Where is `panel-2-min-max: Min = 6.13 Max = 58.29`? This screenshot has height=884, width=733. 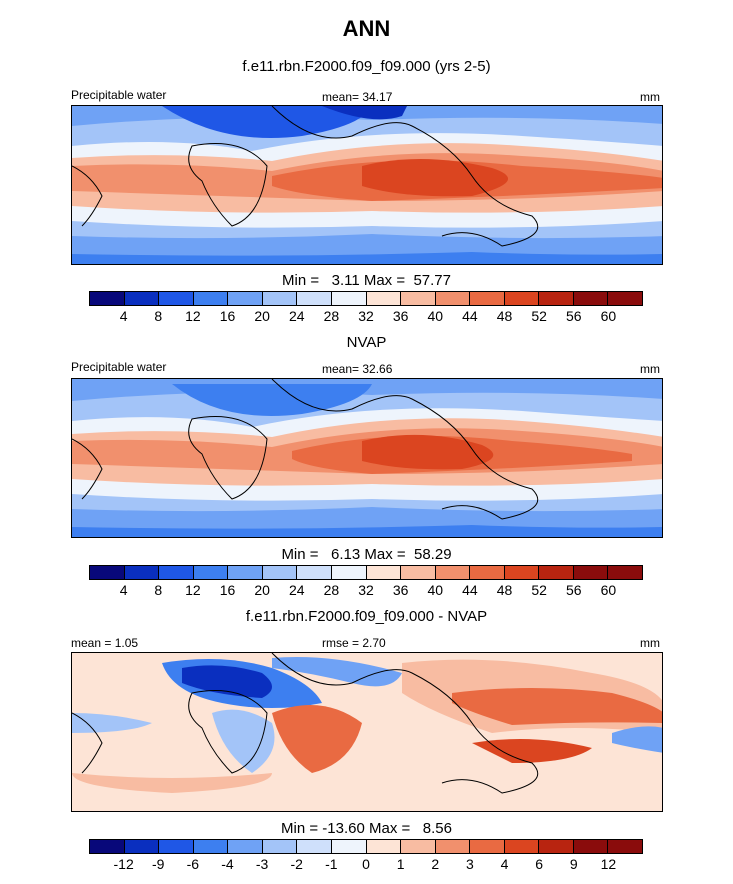
panel-2-min-max: Min = 6.13 Max = 58.29 is located at coordinates (366, 554).